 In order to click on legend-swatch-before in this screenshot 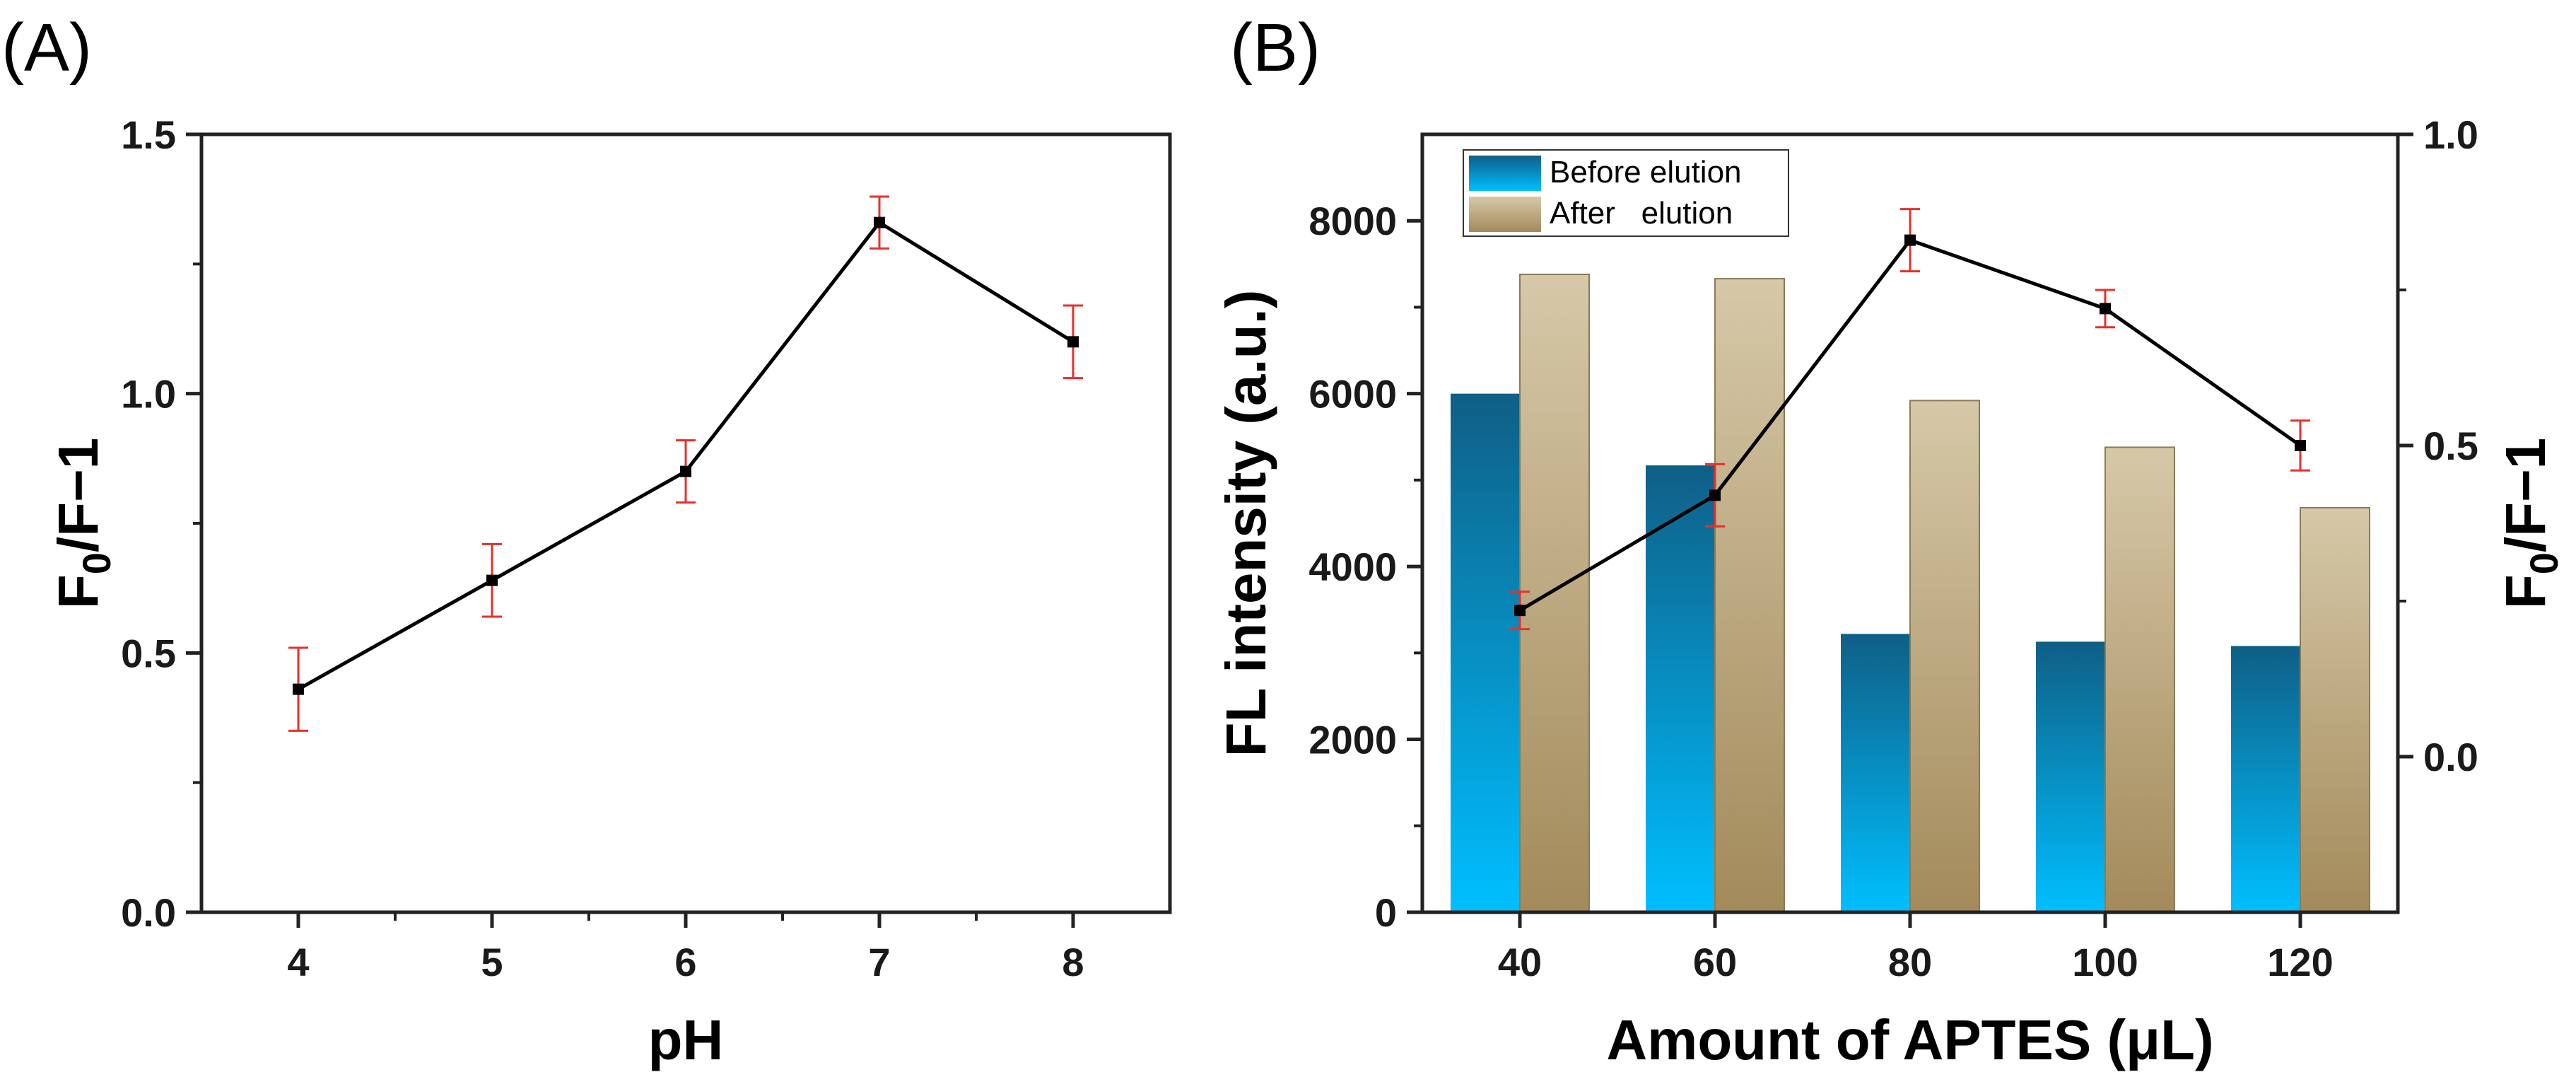, I will do `click(1505, 173)`.